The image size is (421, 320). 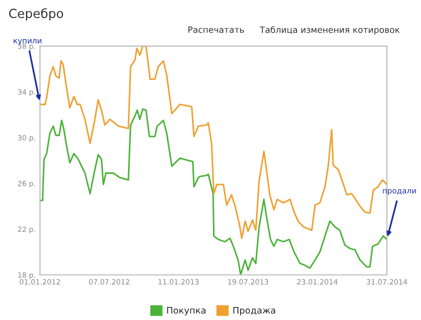 What do you see at coordinates (36, 14) in the screenshot?
I see `chart-title: Серебро` at bounding box center [36, 14].